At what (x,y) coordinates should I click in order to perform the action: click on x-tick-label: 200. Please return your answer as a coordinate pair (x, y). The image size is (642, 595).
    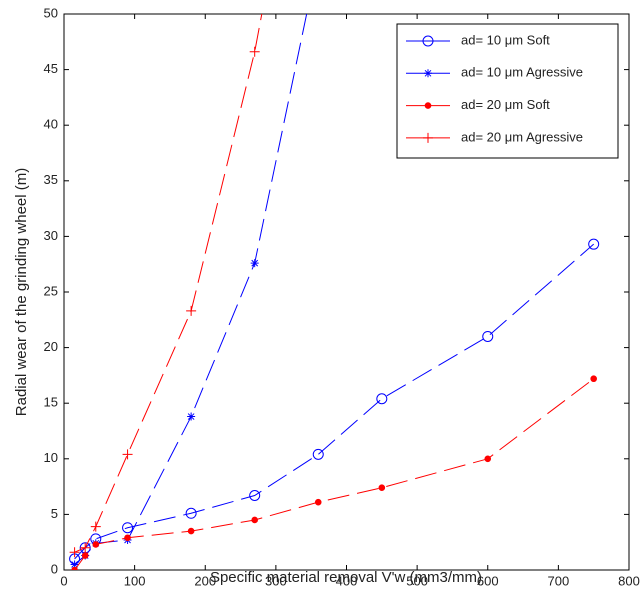
    Looking at the image, I should click on (205, 580).